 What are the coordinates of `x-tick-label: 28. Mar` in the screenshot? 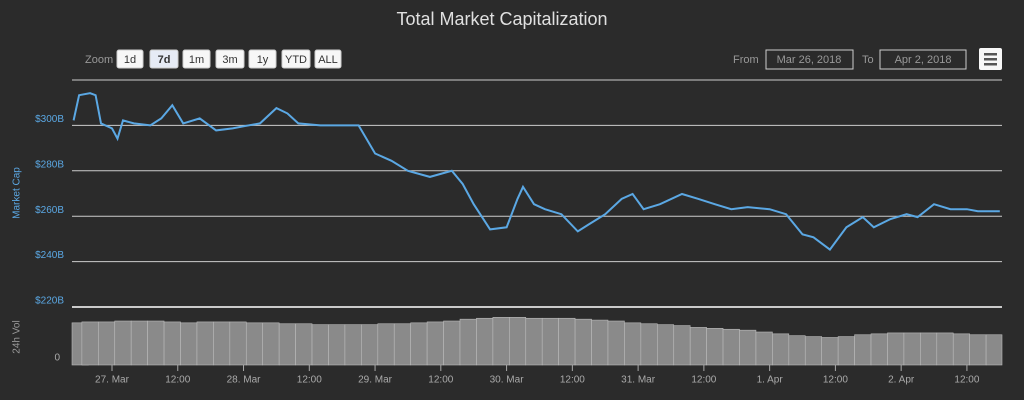 It's located at (244, 380).